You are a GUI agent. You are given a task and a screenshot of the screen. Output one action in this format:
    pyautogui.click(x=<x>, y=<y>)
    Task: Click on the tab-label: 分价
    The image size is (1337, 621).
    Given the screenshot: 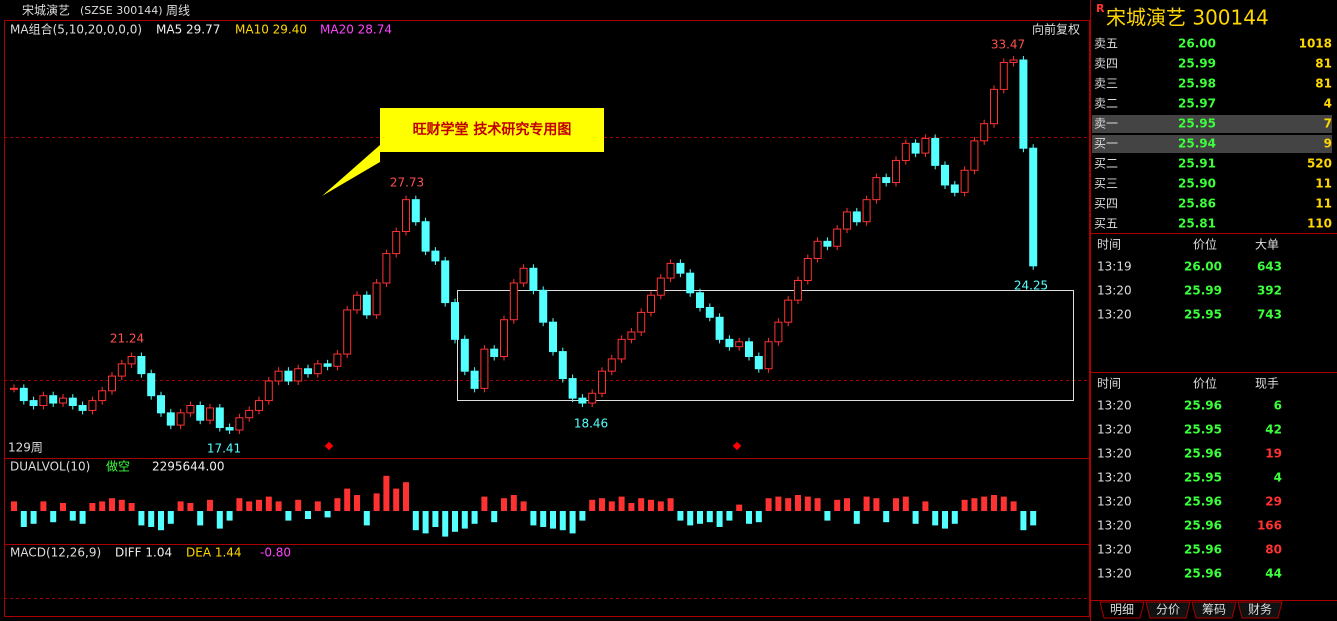 What is the action you would take?
    pyautogui.click(x=1168, y=610)
    